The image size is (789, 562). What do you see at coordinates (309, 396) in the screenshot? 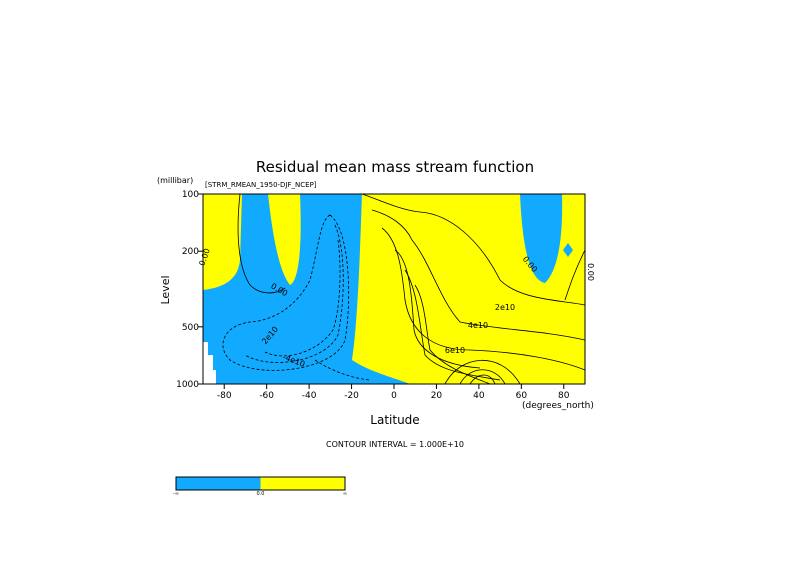
I see `x-tick-label: -40` at bounding box center [309, 396].